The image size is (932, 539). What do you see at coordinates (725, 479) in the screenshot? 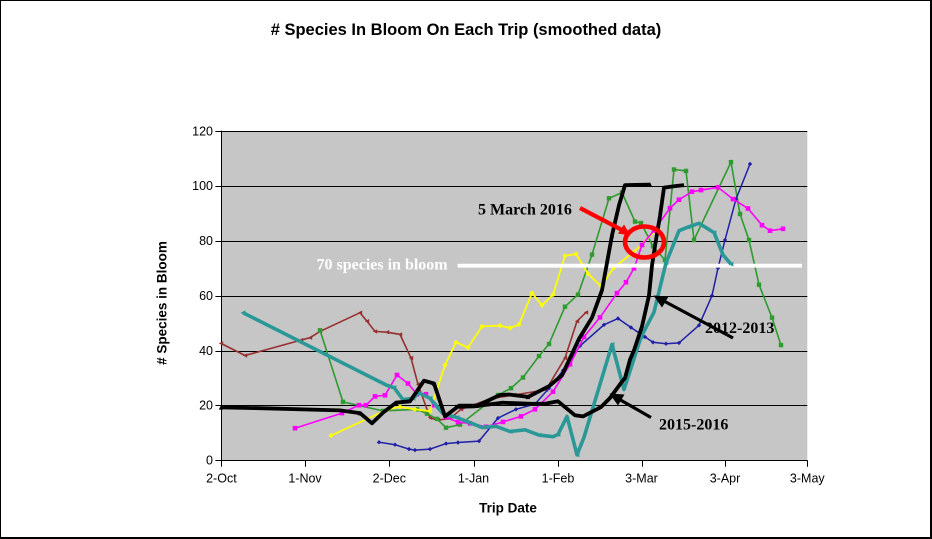
I see `svg-text: 3-Apr` at bounding box center [725, 479].